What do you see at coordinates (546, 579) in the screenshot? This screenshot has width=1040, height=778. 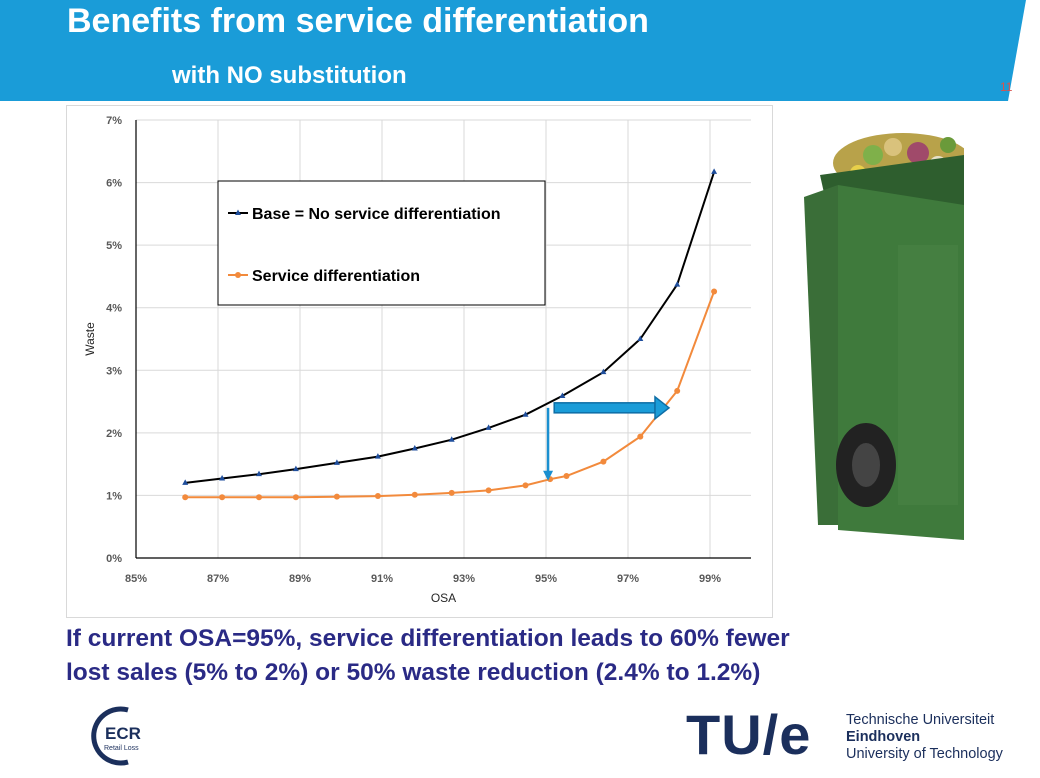 I see `x-tick-label: 95%` at bounding box center [546, 579].